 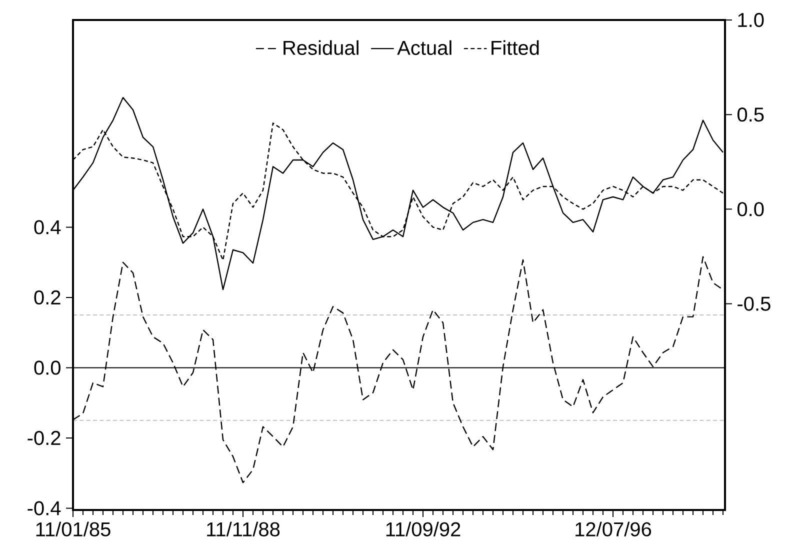 I want to click on legend-label: Fitted, so click(x=515, y=47).